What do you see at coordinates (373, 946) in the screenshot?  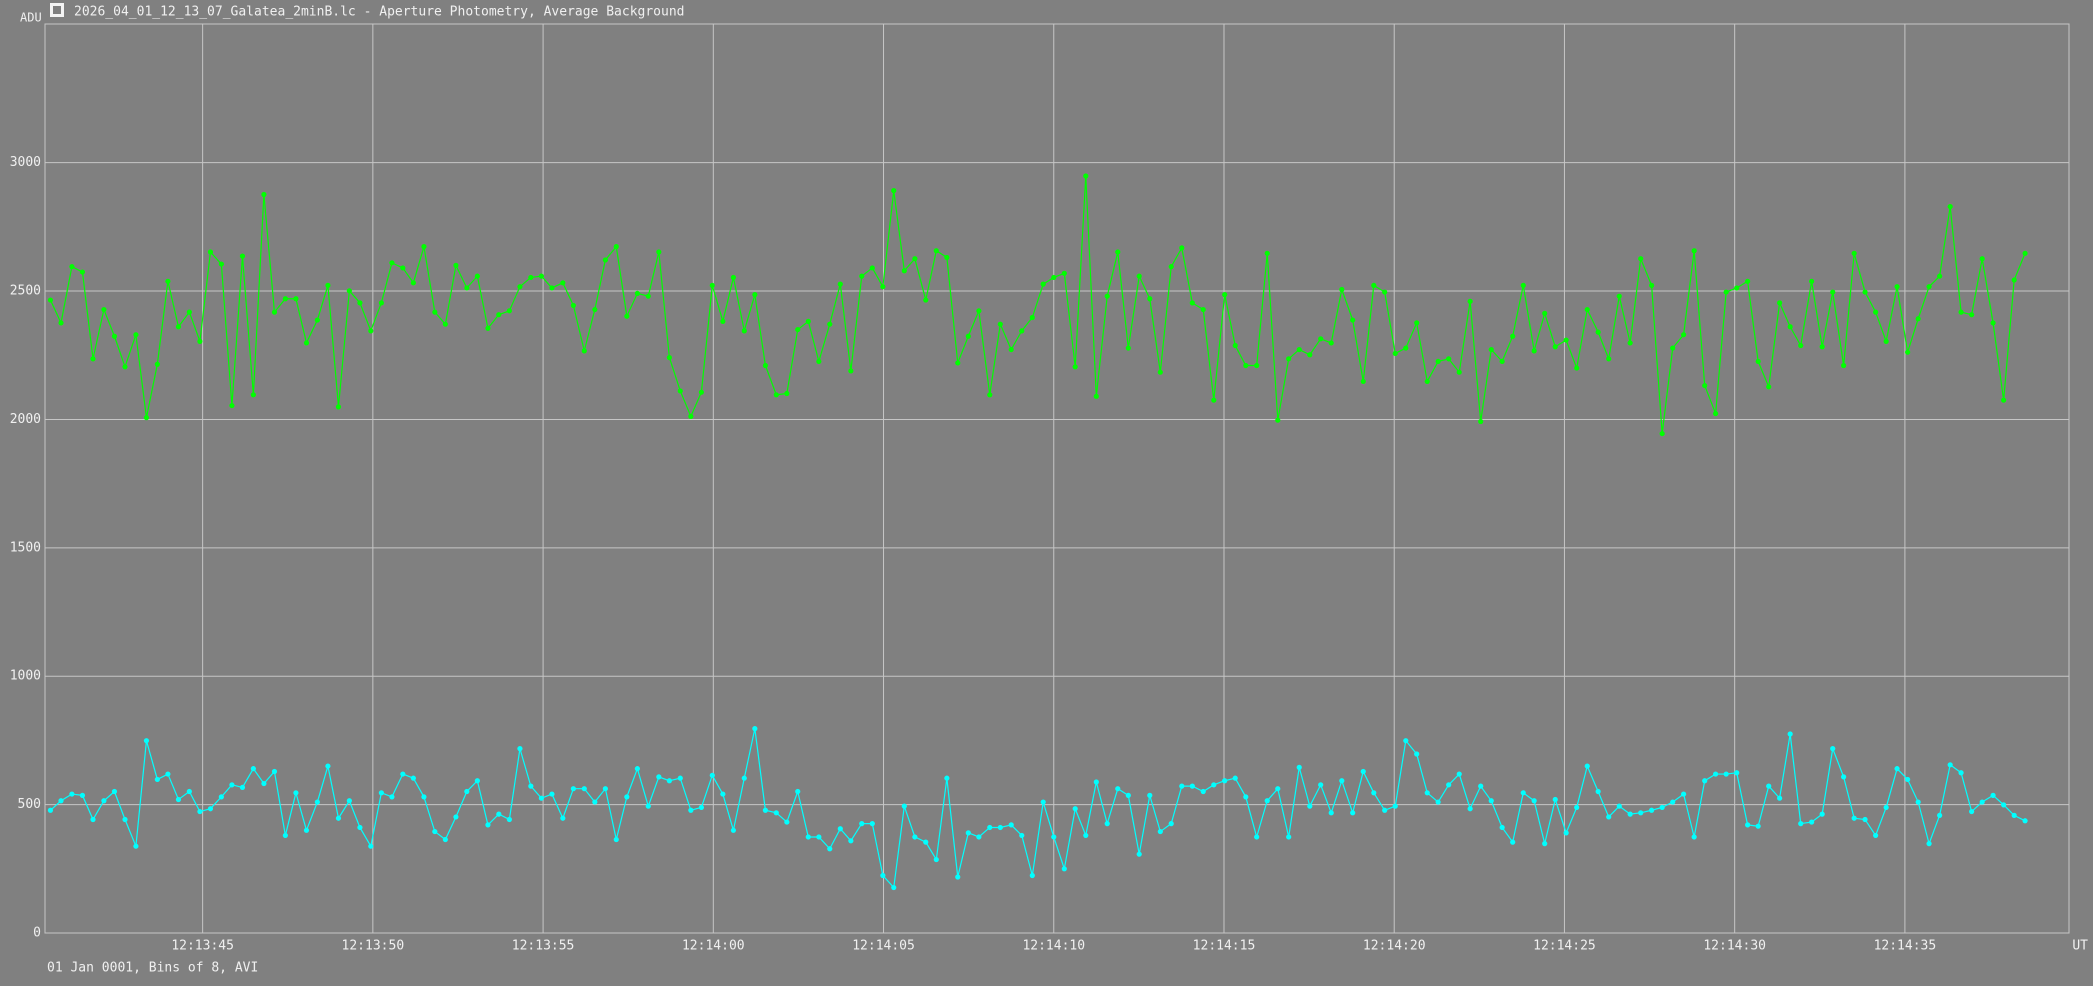 I see `x-tick-label: 12:13:50` at bounding box center [373, 946].